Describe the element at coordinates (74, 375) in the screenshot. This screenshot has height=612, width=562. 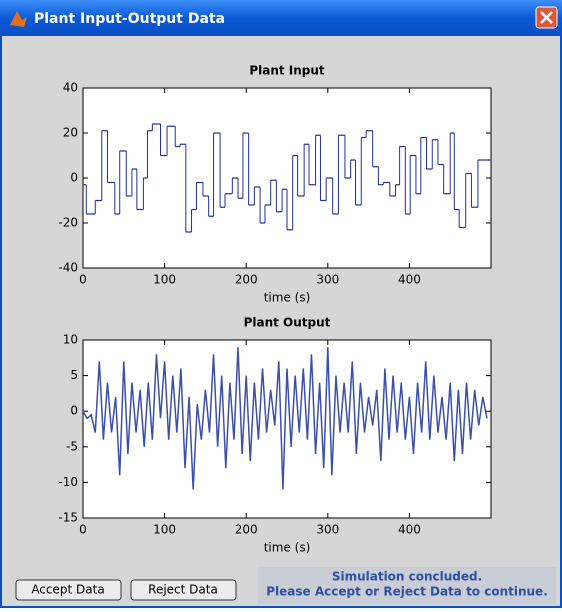
I see `y-tick-label: 5` at that location.